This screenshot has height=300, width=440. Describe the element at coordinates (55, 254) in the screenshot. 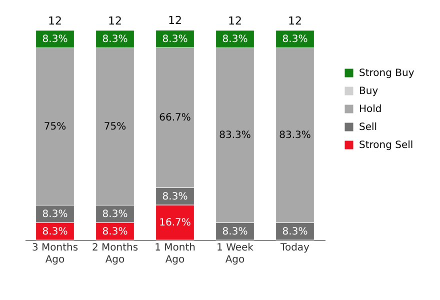

I see `x-tick-label: 3 Months Ago` at that location.